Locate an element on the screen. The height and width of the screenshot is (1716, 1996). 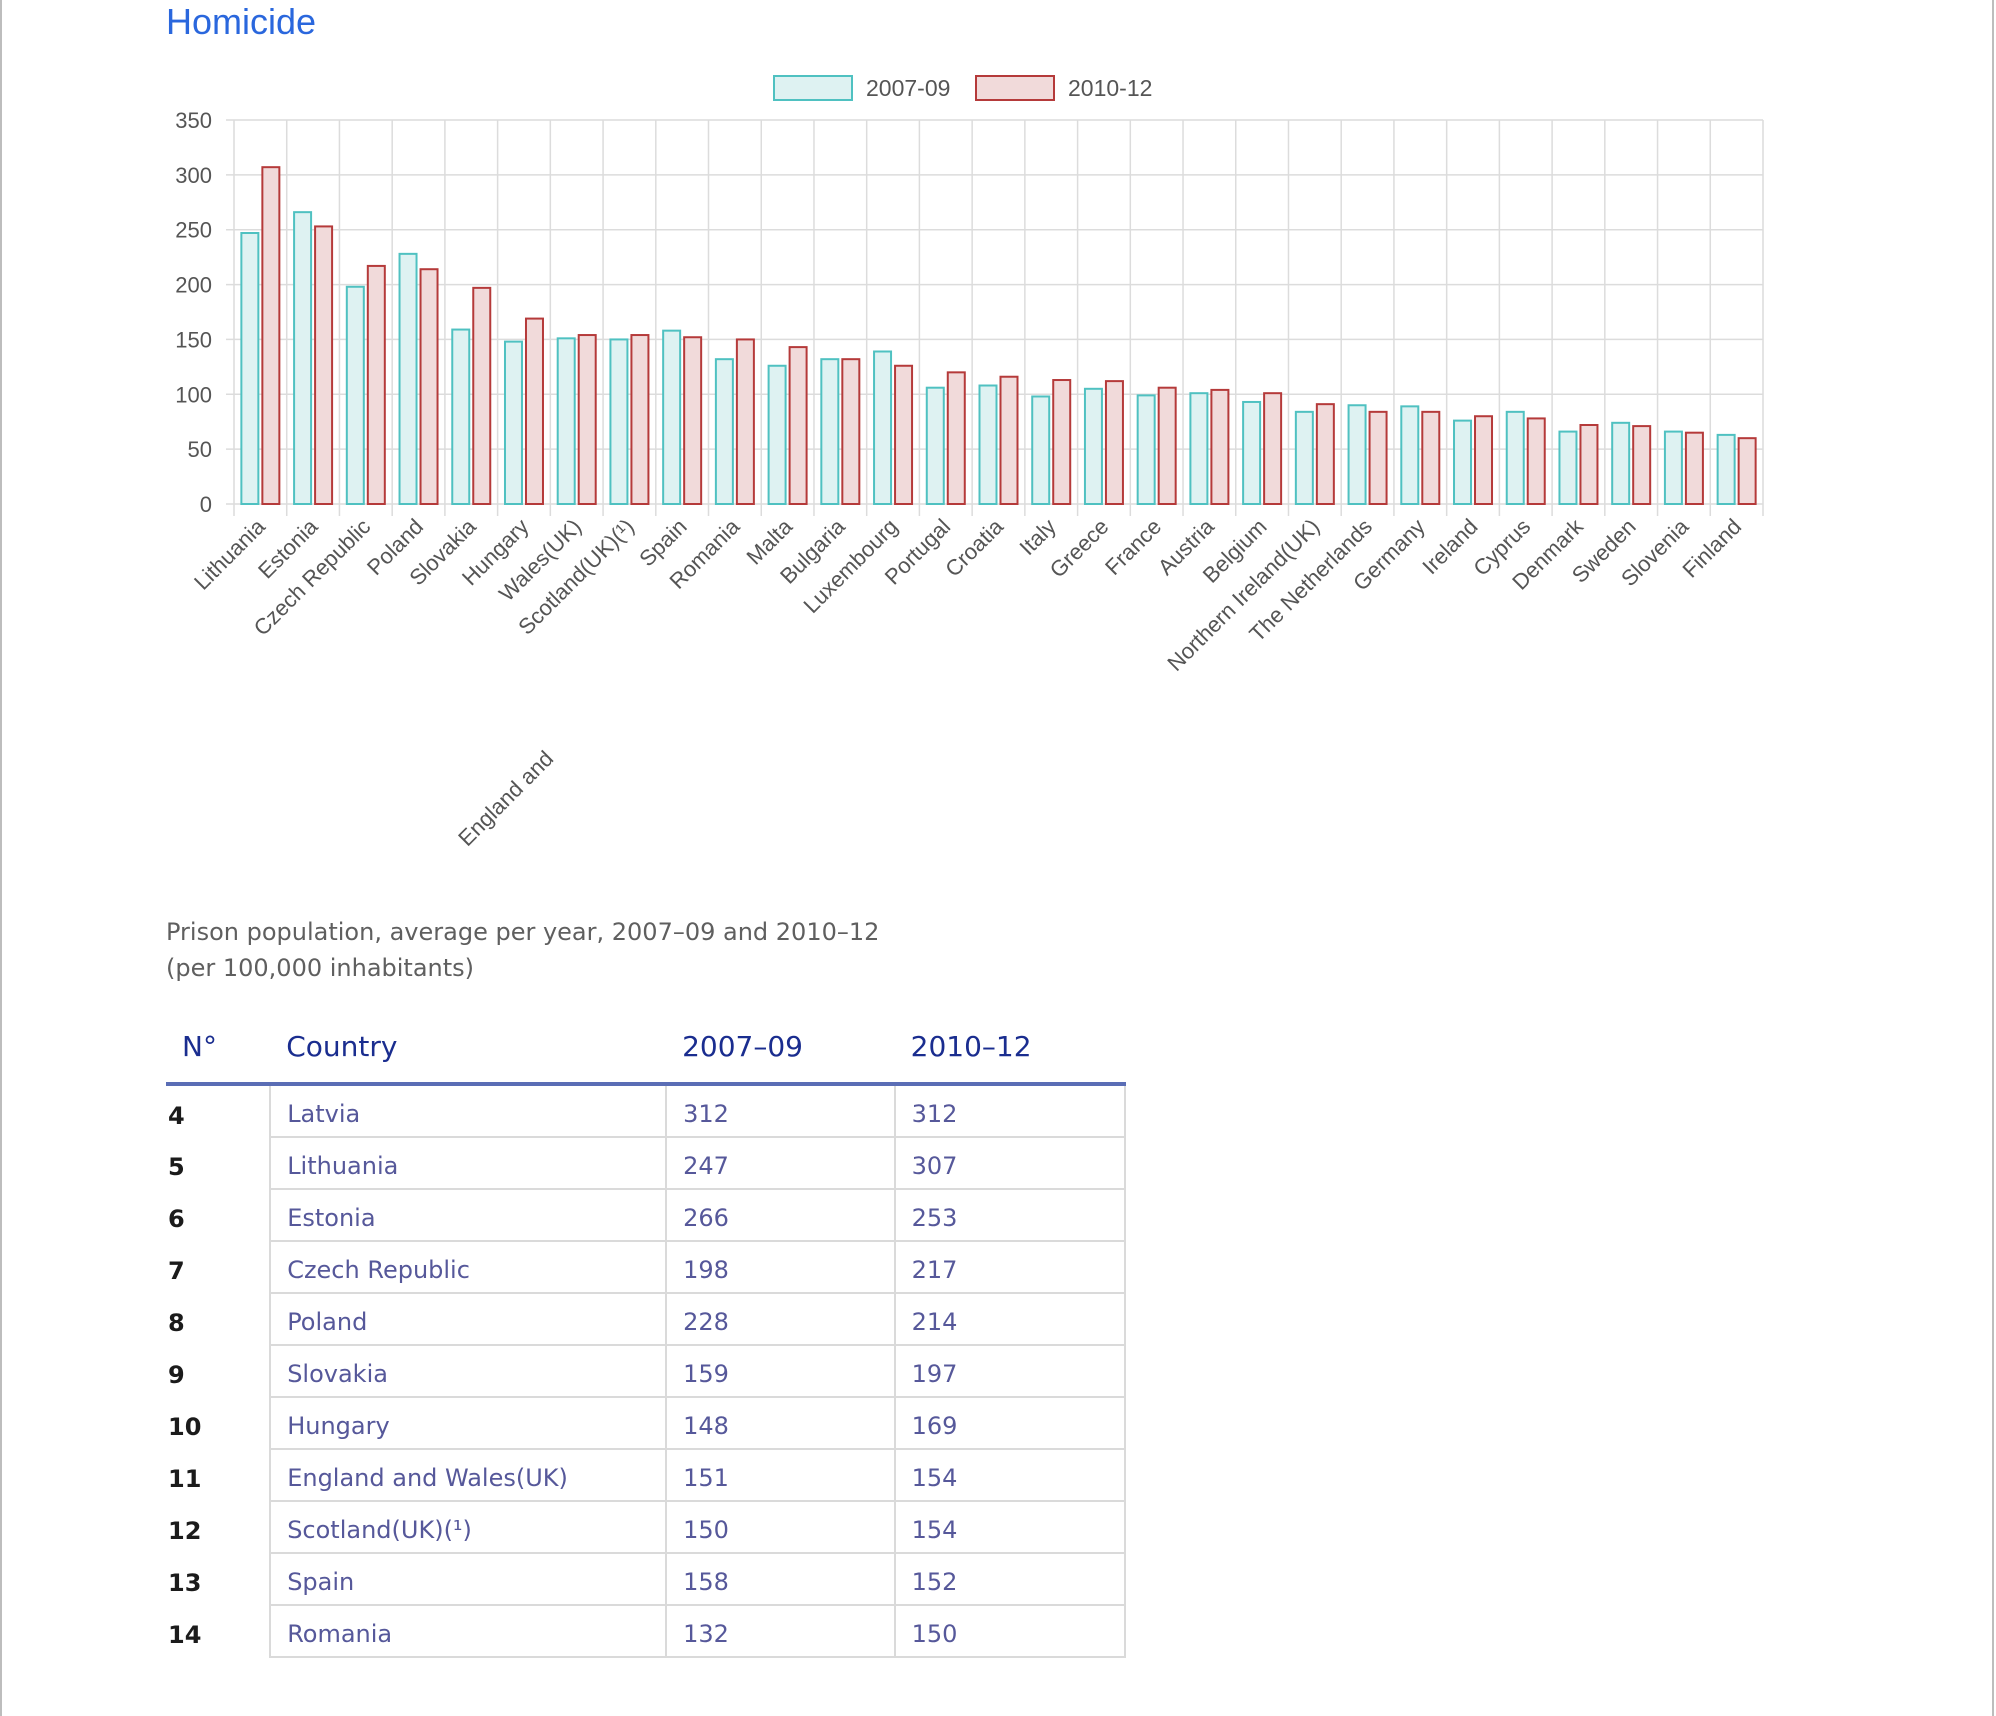
row-value-2010-12: 169 is located at coordinates (1010, 1423).